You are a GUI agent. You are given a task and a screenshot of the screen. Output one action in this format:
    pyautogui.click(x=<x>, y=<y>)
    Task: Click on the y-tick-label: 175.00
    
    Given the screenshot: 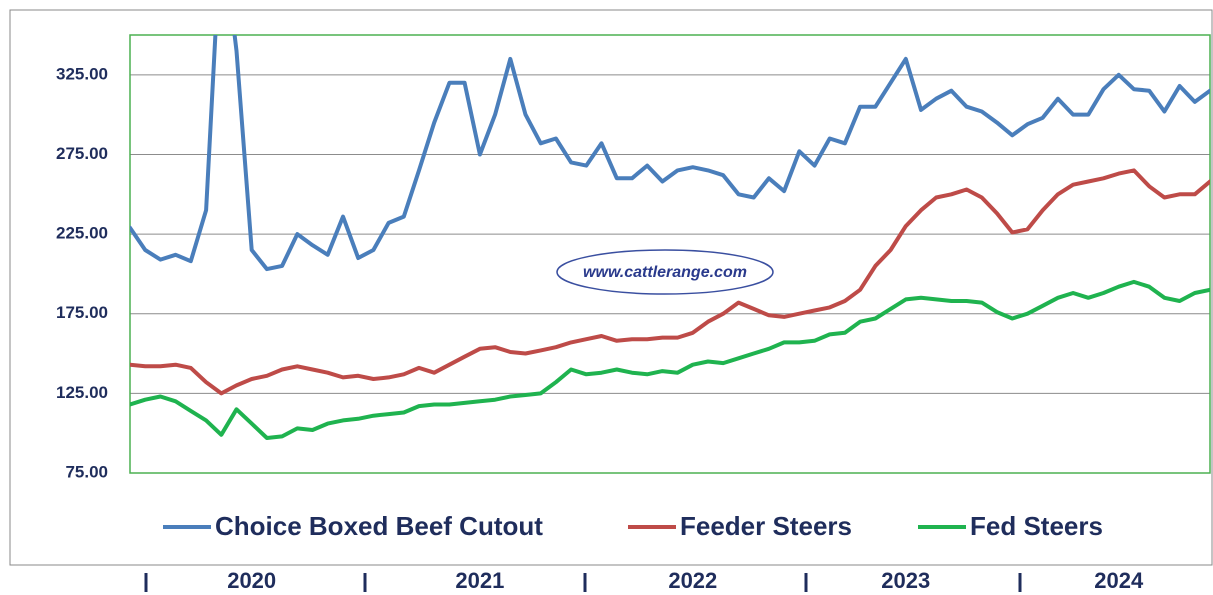 What is the action you would take?
    pyautogui.click(x=82, y=312)
    